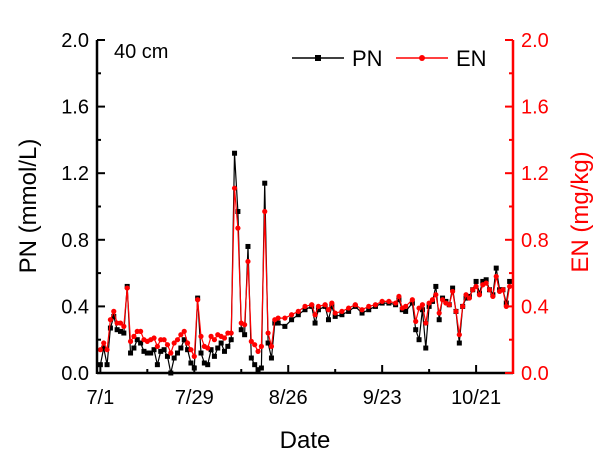 This screenshot has width=606, height=470. Describe the element at coordinates (100, 398) in the screenshot. I see `x-tick-label: 7/1` at that location.